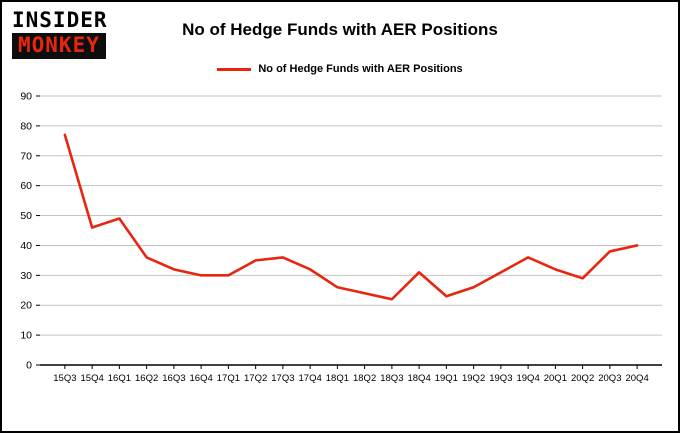  Describe the element at coordinates (26, 246) in the screenshot. I see `svg-text: 40` at that location.